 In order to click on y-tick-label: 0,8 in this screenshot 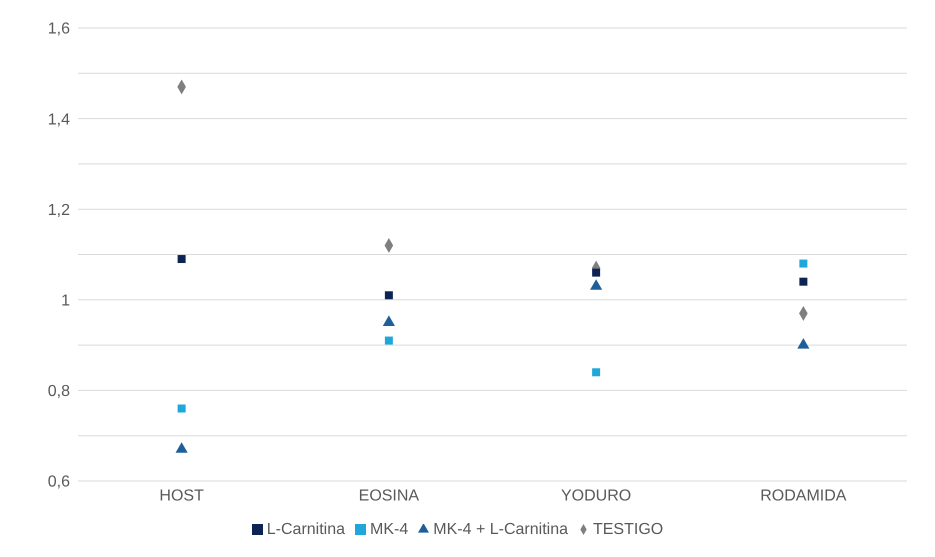, I will do `click(59, 391)`.